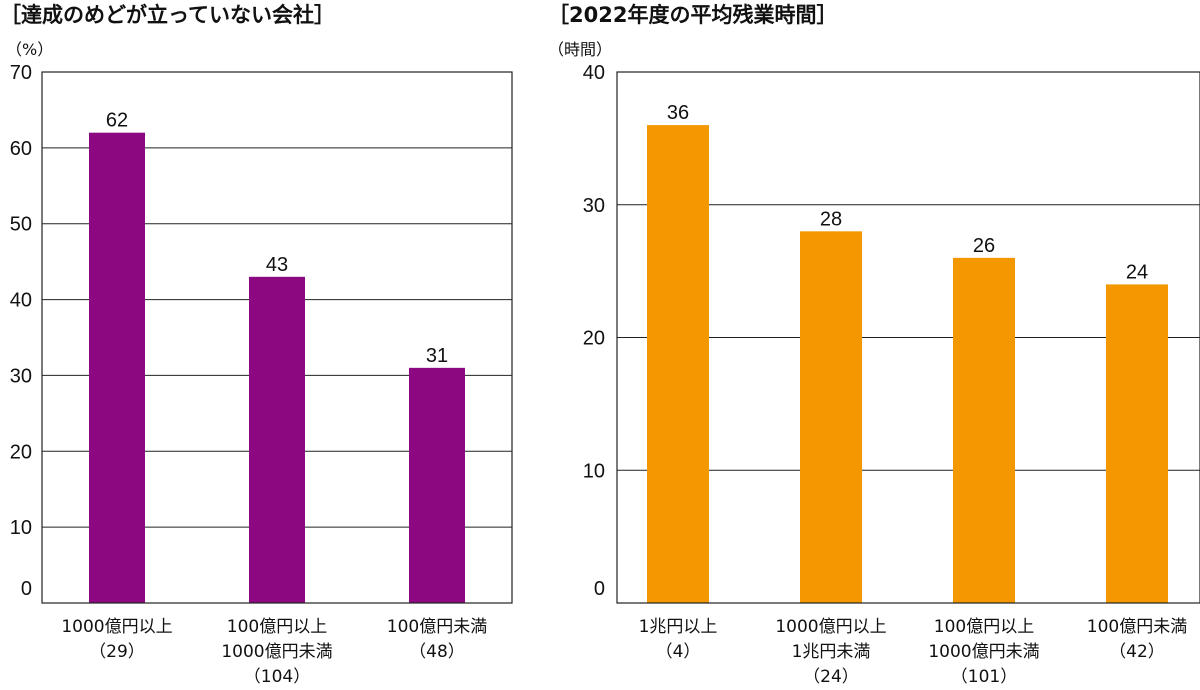 The image size is (1200, 690). Describe the element at coordinates (831, 219) in the screenshot. I see `value-label: 28` at that location.